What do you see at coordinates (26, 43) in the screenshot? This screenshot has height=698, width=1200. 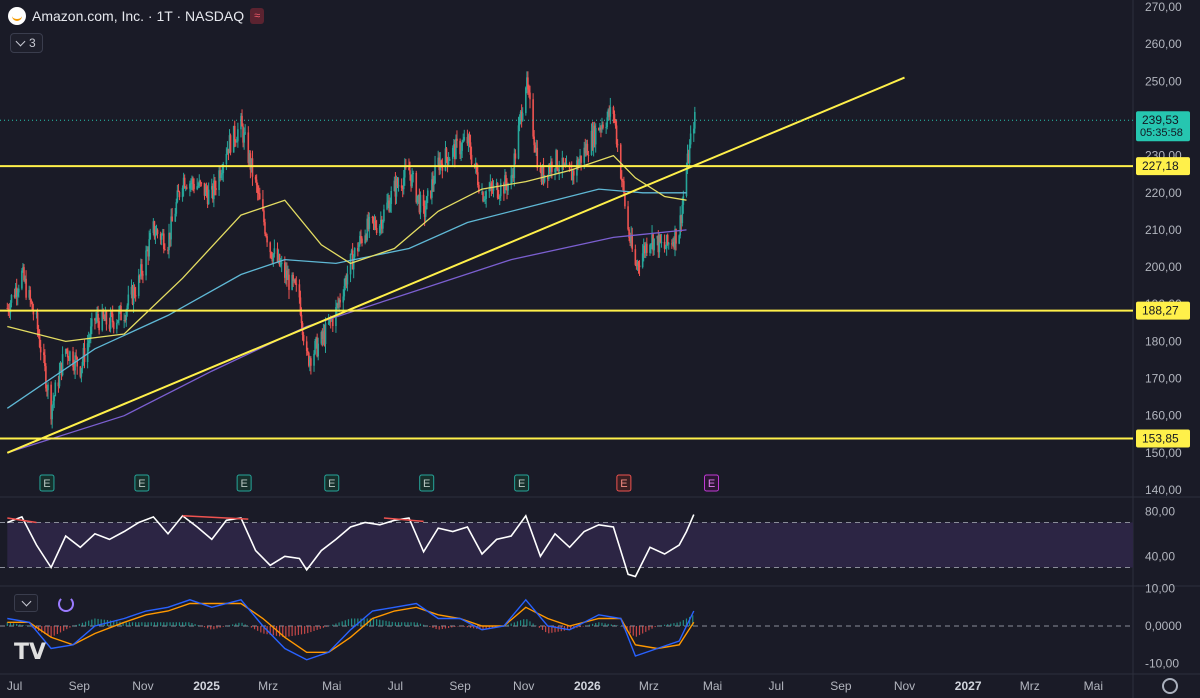 I see `indicators-toggle-button: 3` at bounding box center [26, 43].